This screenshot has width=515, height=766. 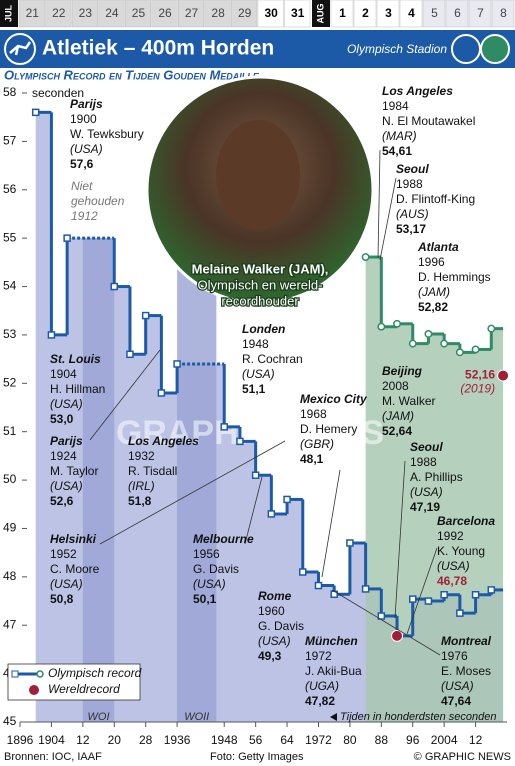 What do you see at coordinates (313, 414) in the screenshot?
I see `annotation-year: 1968` at bounding box center [313, 414].